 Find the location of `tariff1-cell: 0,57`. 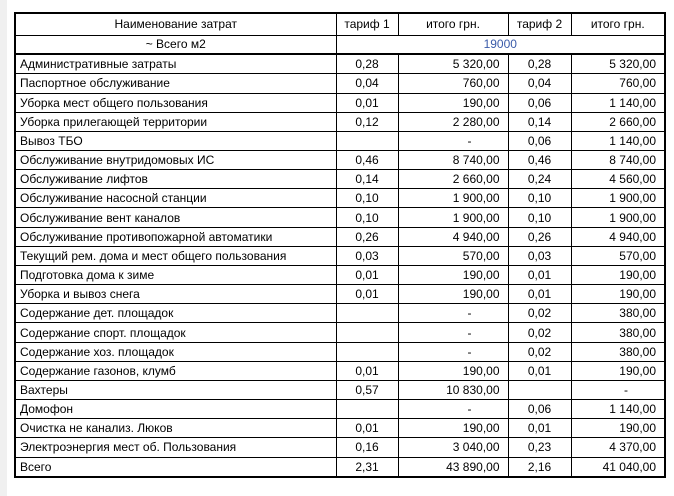

tariff1-cell: 0,57 is located at coordinates (367, 390).